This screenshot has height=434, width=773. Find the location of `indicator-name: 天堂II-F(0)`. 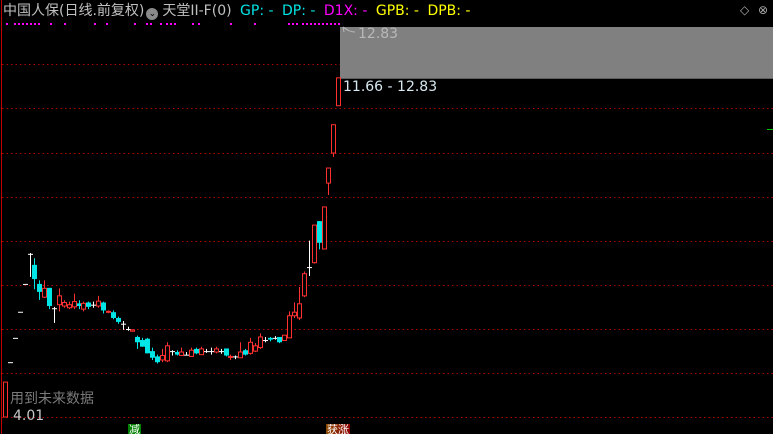

indicator-name: 天堂II-F(0) is located at coordinates (197, 11).